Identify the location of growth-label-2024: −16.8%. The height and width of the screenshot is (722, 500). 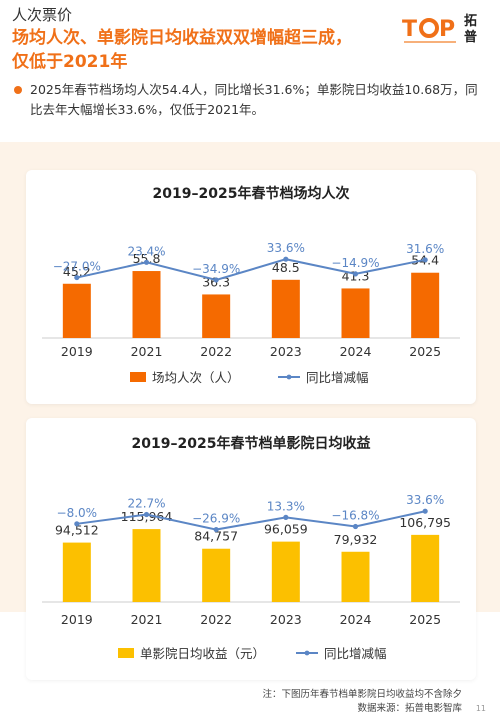
(355, 515).